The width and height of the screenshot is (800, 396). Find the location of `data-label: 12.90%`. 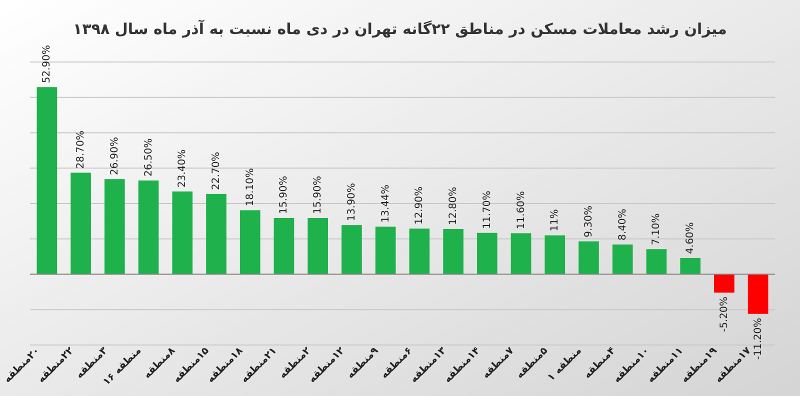

data-label: 12.90% is located at coordinates (420, 205).